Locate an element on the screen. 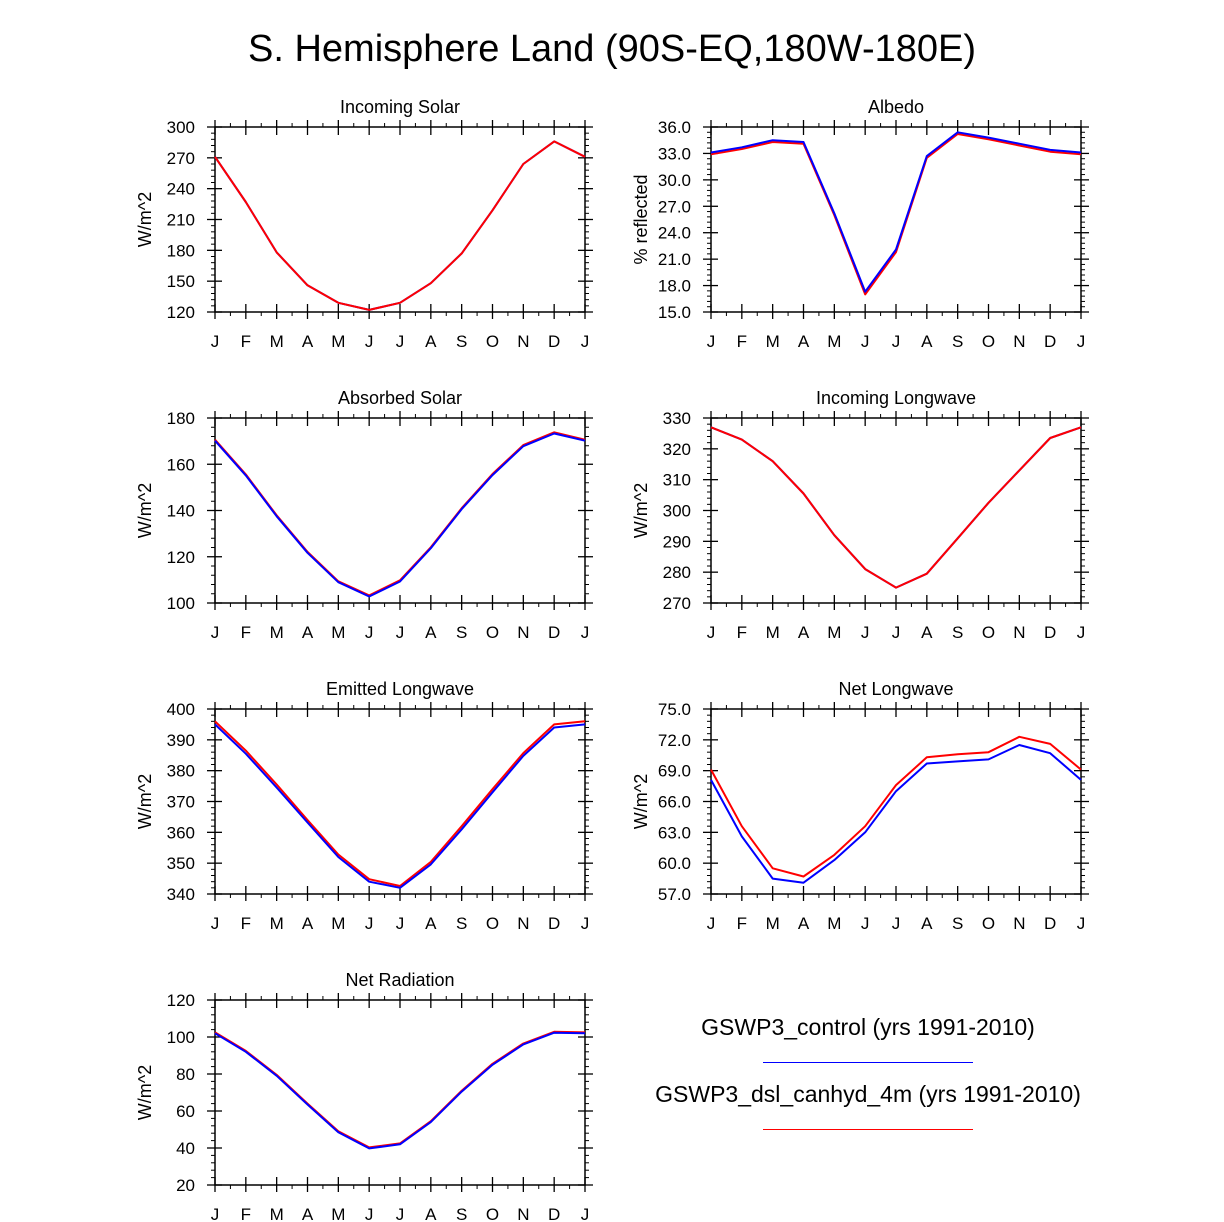 The image size is (1224, 1222). y-tick-label: 33.0 is located at coordinates (674, 153).